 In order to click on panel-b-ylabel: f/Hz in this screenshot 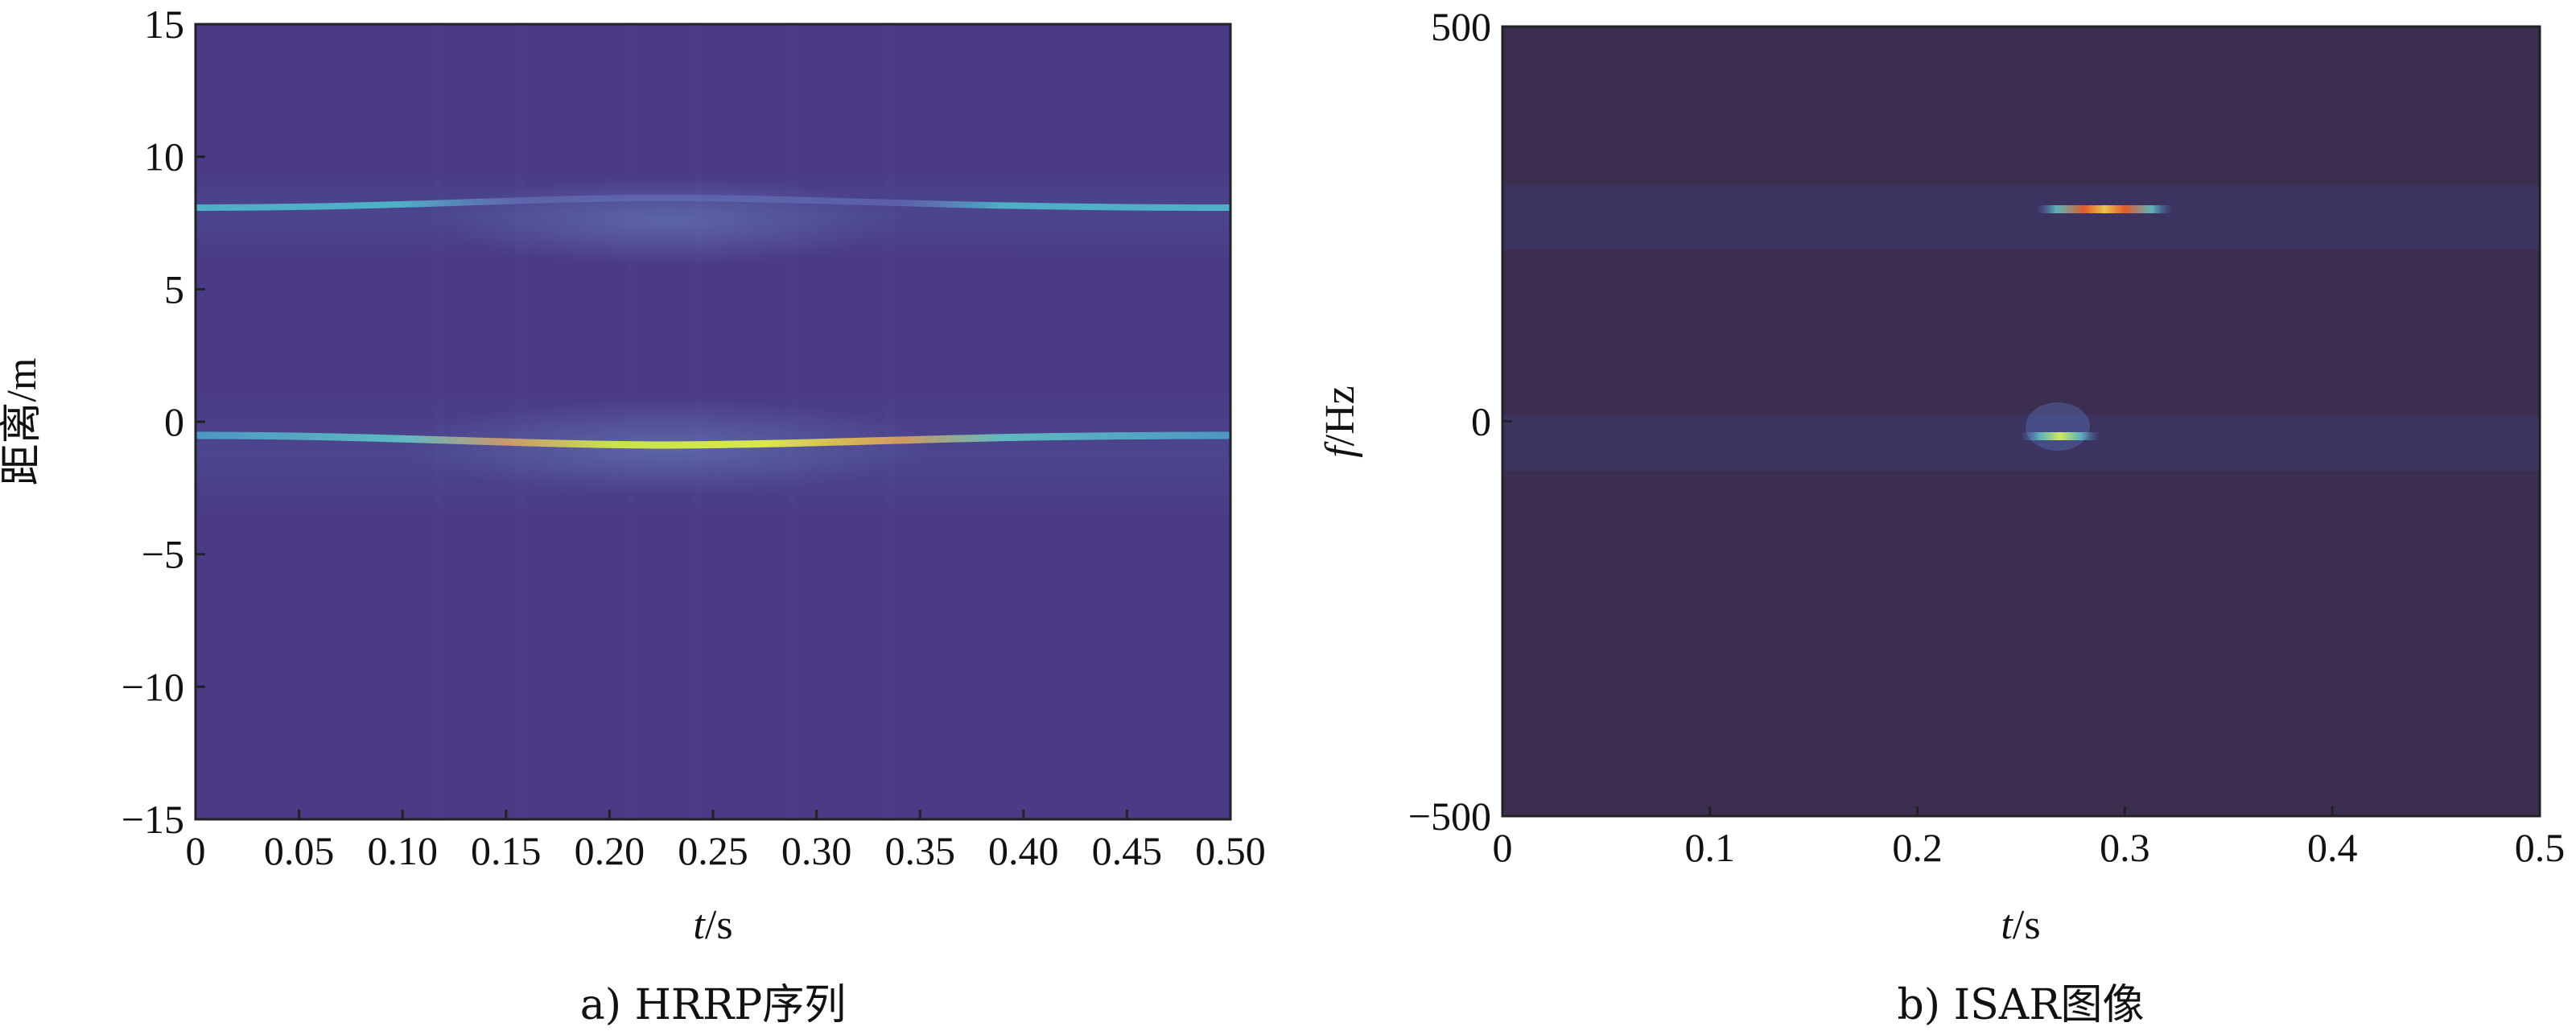, I will do `click(1340, 422)`.